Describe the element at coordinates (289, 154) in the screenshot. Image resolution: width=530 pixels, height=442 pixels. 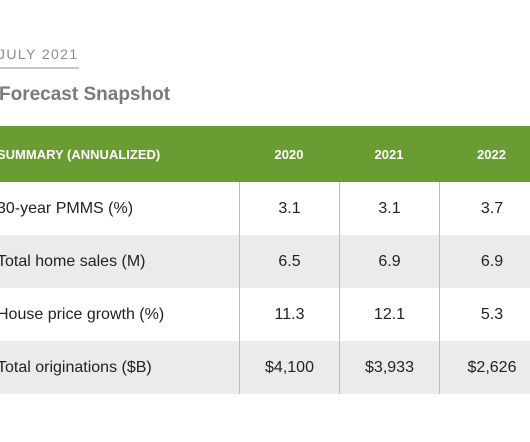
I see `column-header-2020: 2020` at that location.